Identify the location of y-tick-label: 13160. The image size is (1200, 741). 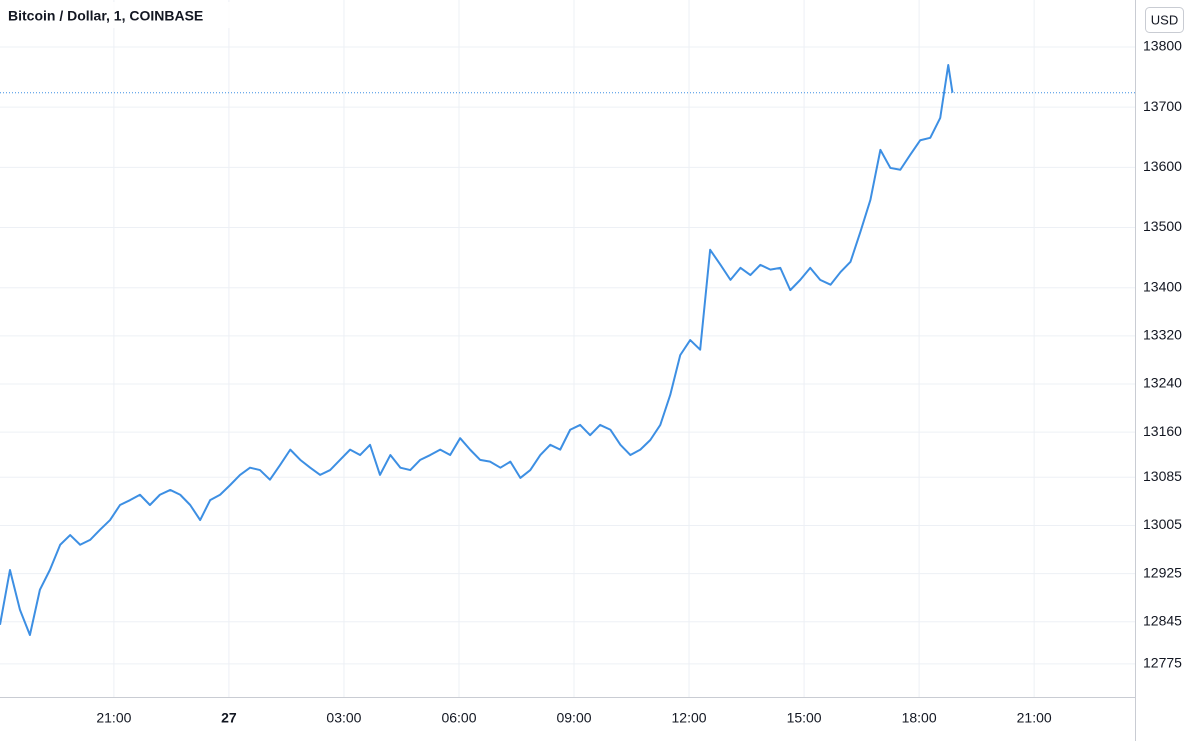
(1162, 431).